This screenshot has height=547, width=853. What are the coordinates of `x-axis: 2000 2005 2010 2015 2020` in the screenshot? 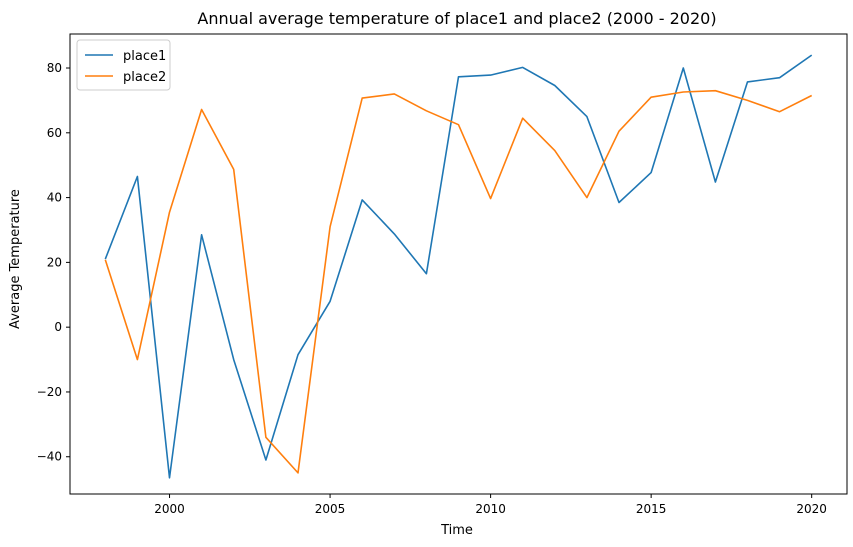 It's located at (490, 505).